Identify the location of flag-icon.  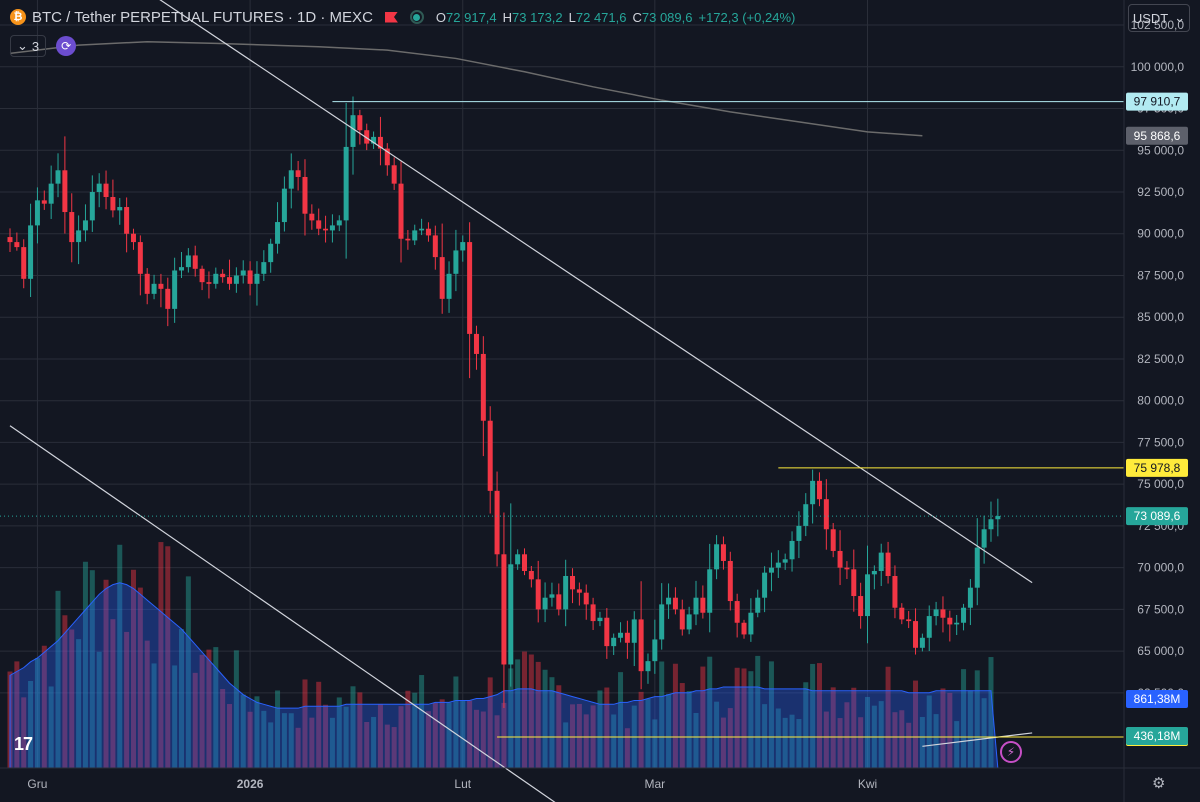
(391, 17).